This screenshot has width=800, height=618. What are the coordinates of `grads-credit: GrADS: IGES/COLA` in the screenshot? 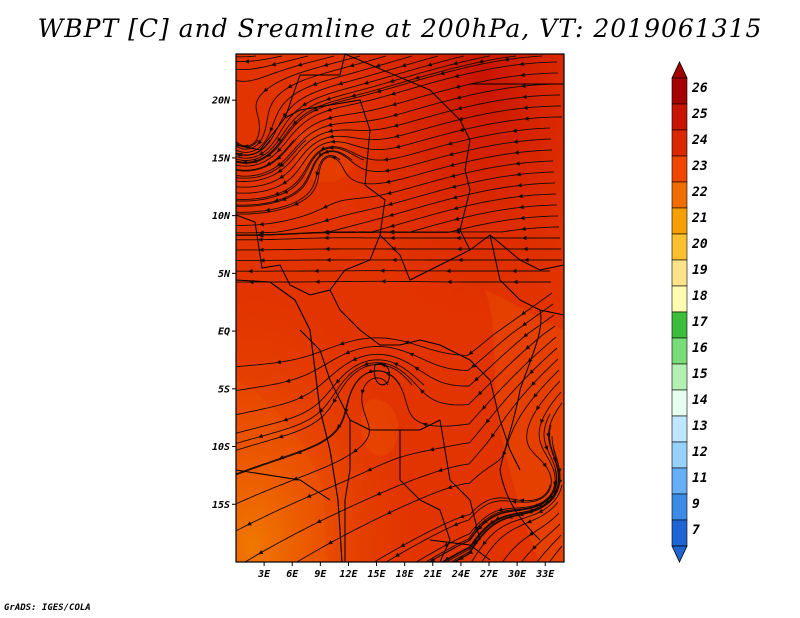 It's located at (47, 608).